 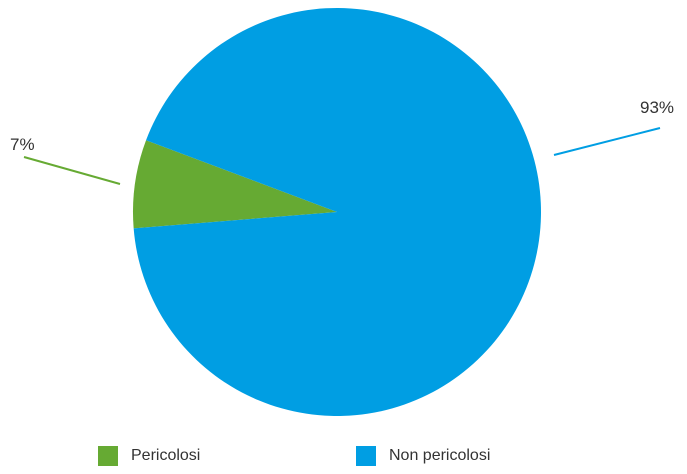 I want to click on slice-label-non-pericolosi: 93%, so click(x=657, y=107).